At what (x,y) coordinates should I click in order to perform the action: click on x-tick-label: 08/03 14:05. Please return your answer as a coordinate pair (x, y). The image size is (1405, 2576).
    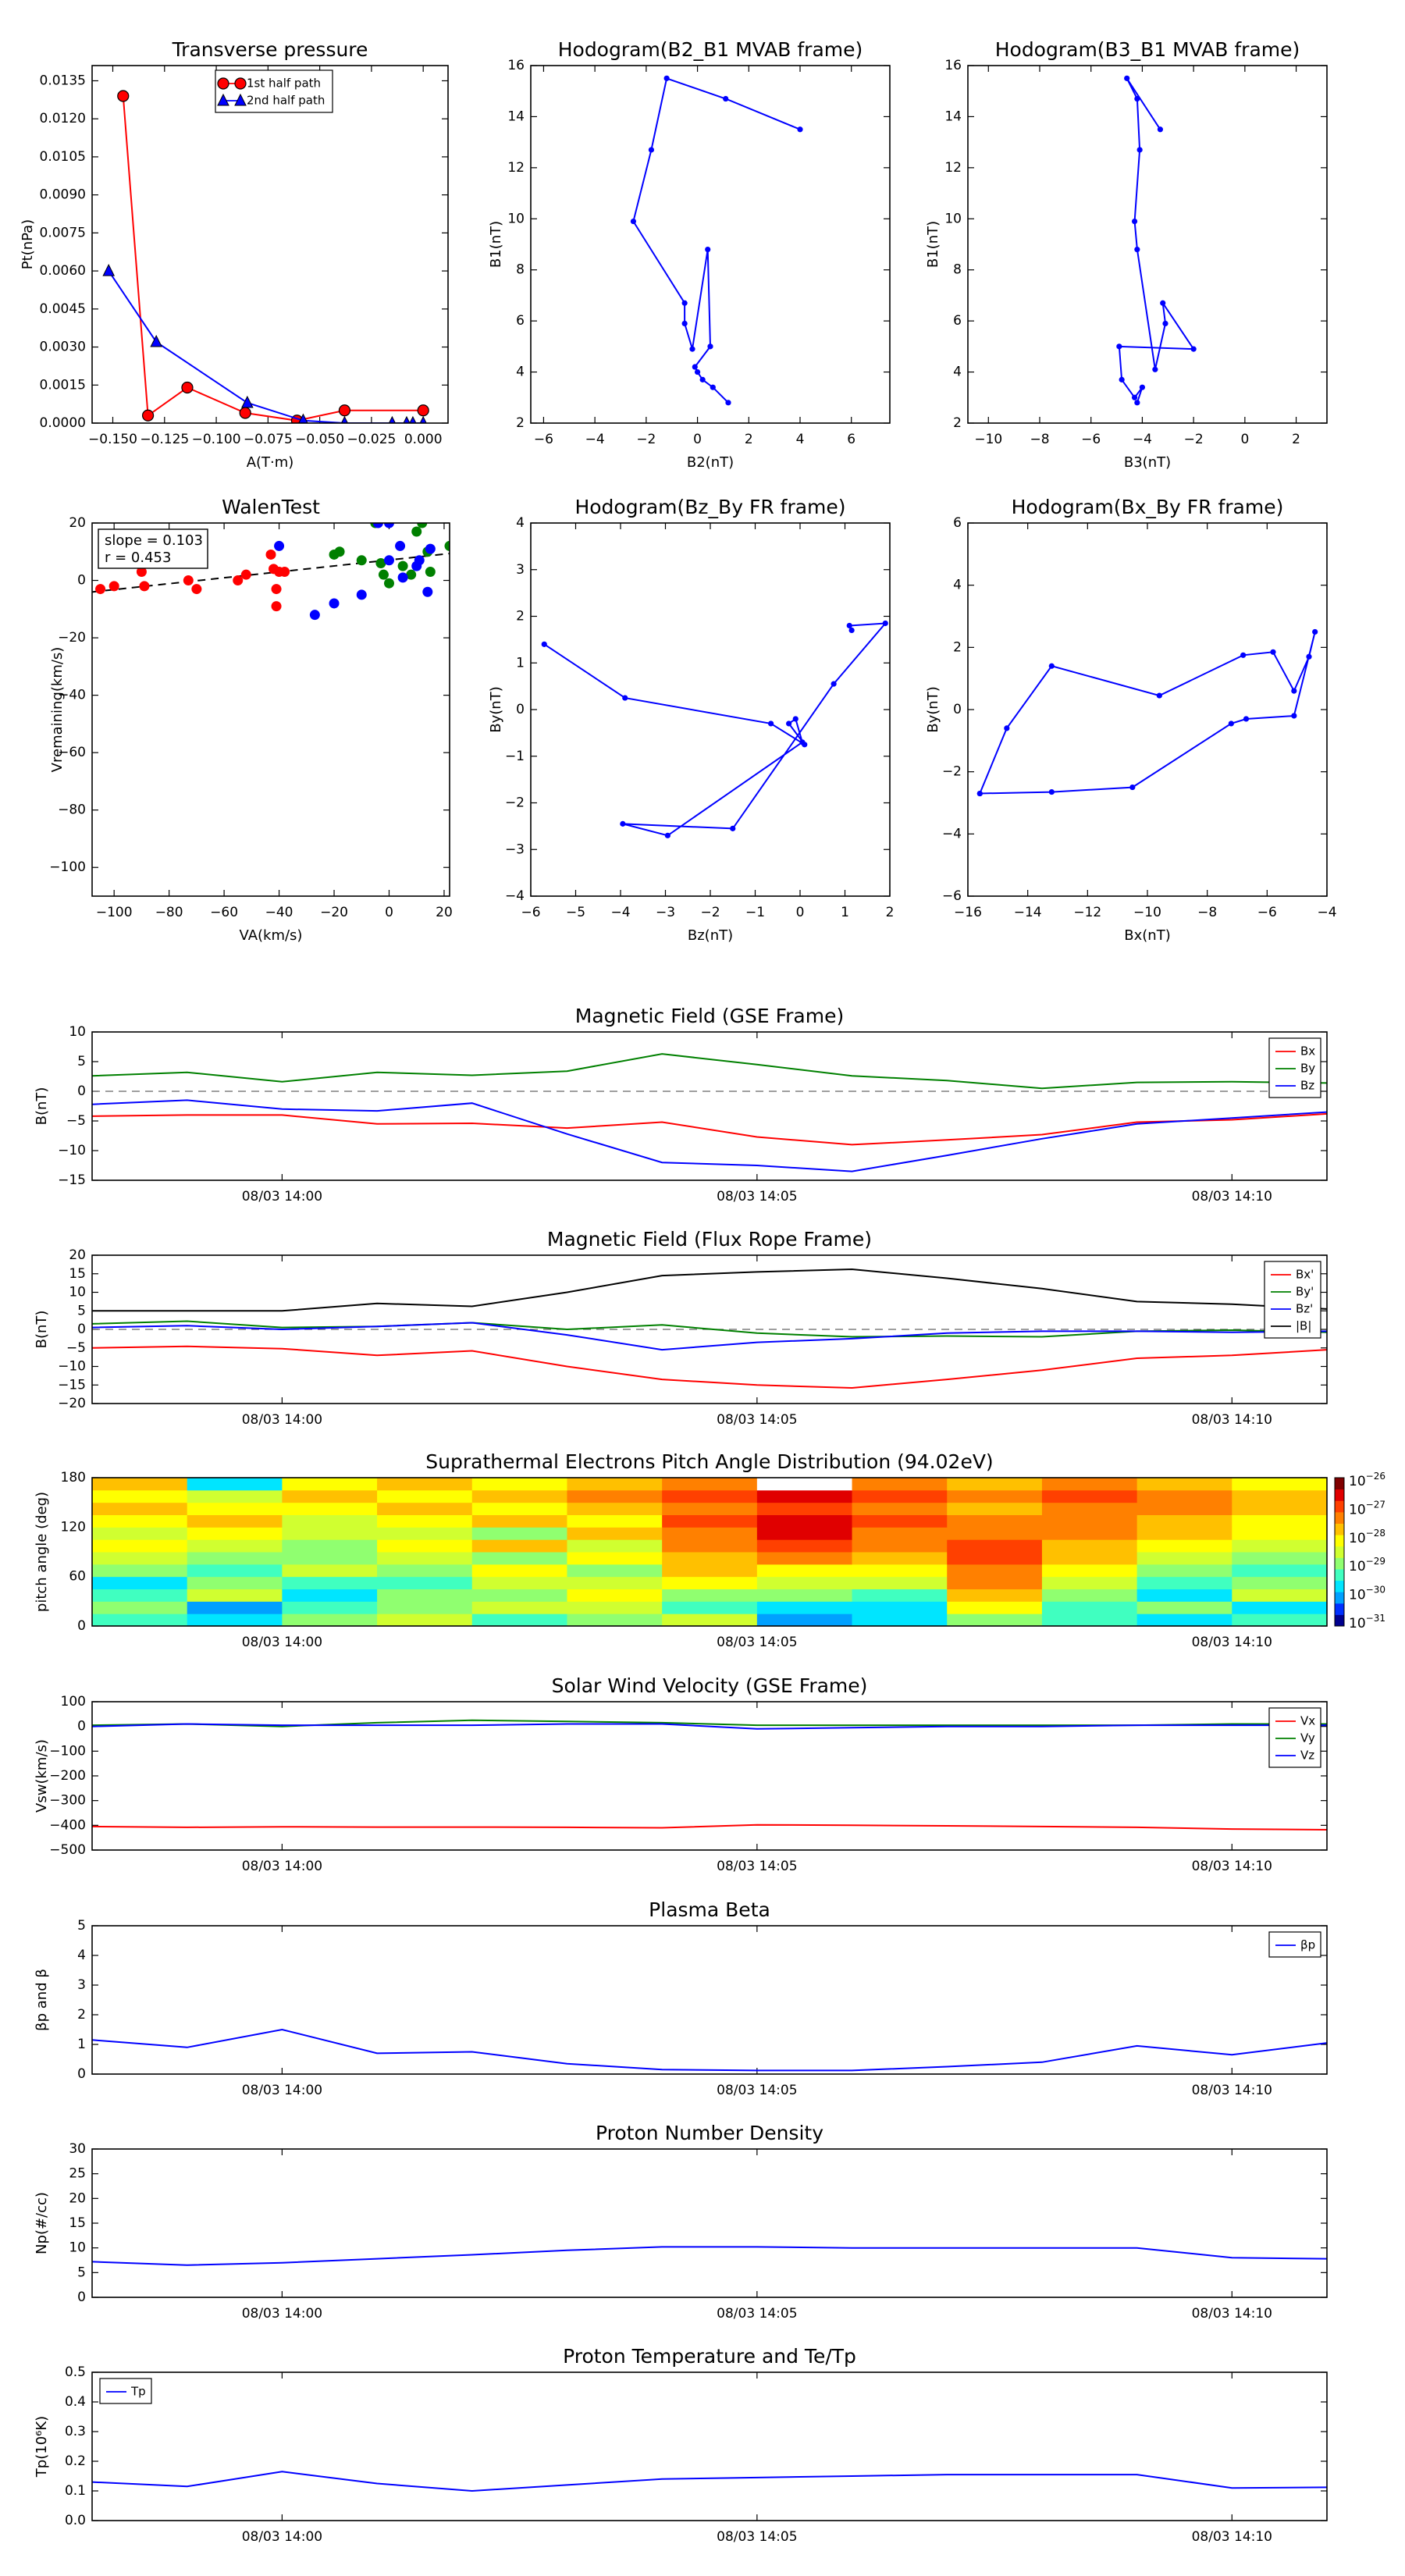
    Looking at the image, I should click on (757, 1420).